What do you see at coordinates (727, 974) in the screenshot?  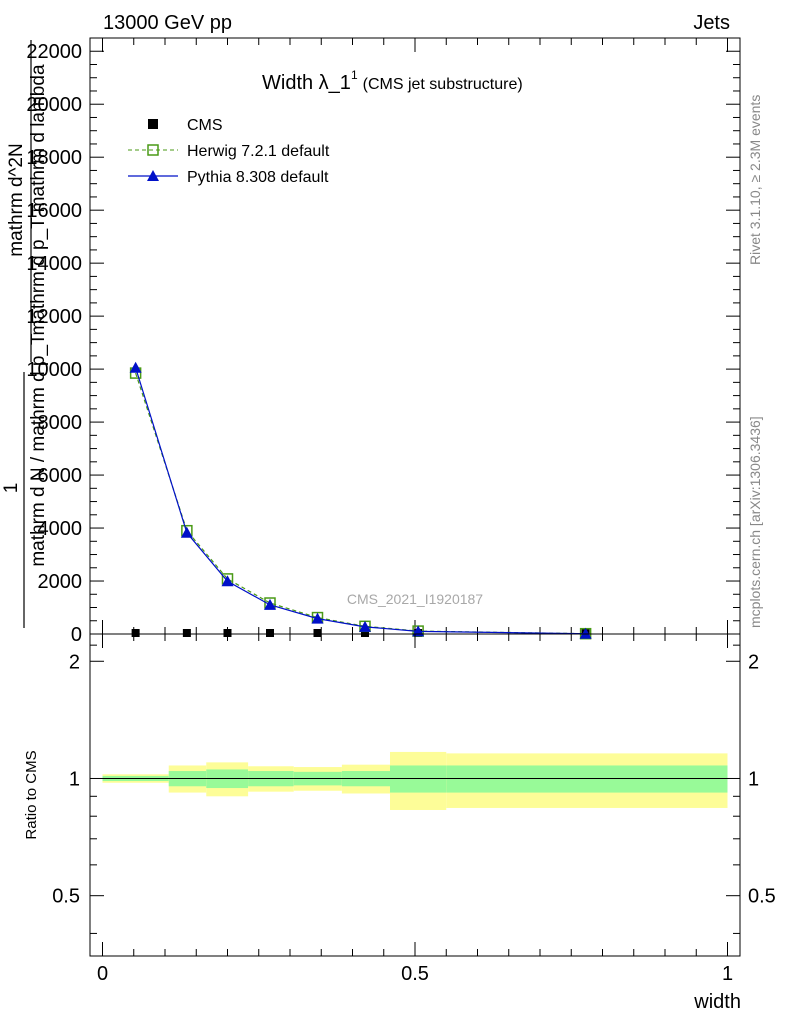 I see `x-tick-label-2: 1` at bounding box center [727, 974].